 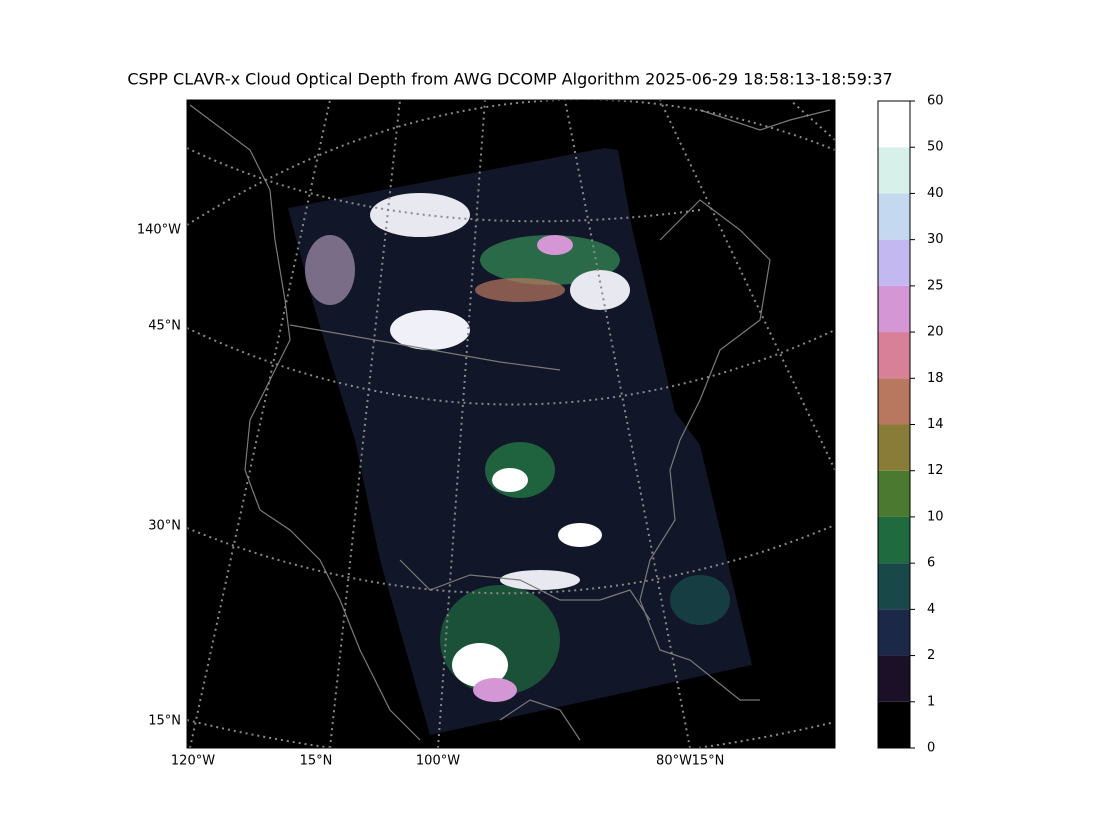 What do you see at coordinates (935, 147) in the screenshot?
I see `colorbar-tick-label: 50` at bounding box center [935, 147].